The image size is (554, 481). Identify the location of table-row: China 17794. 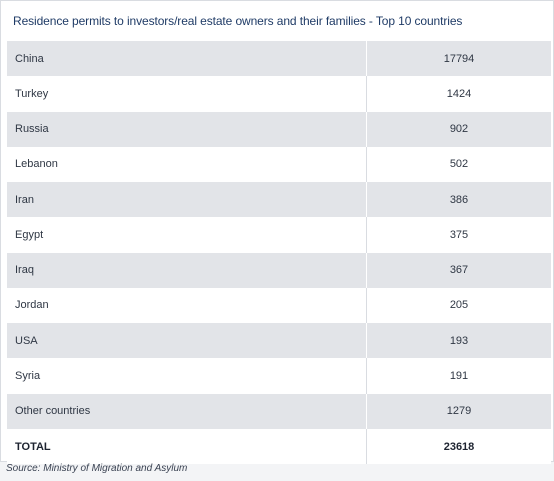
(279, 59).